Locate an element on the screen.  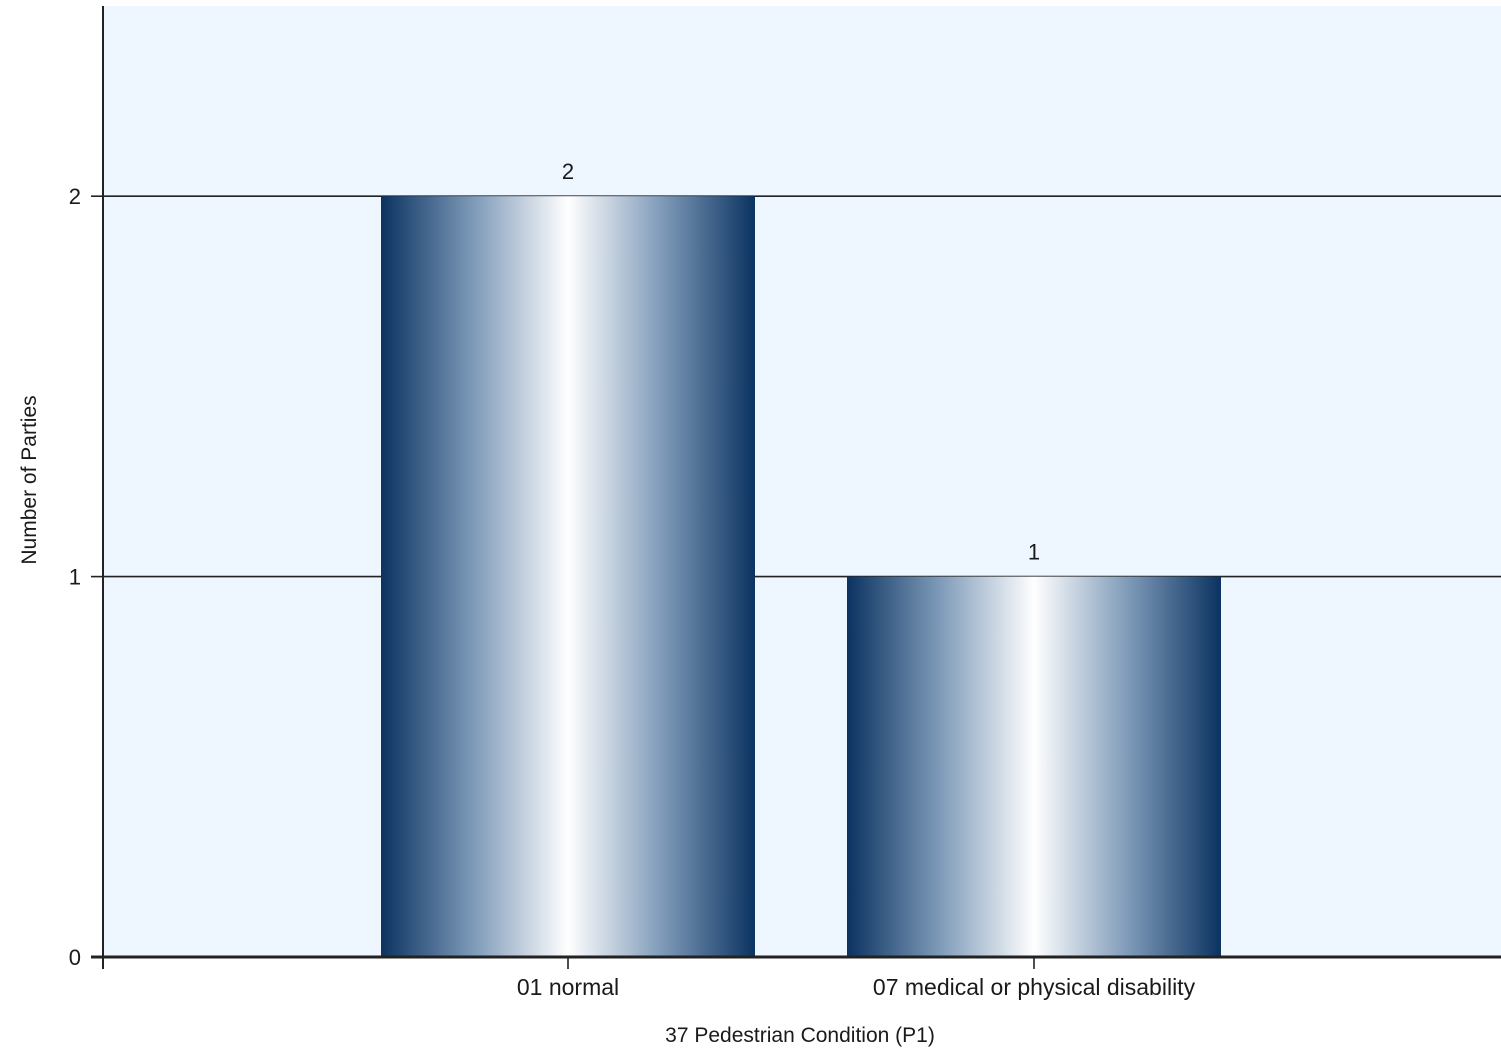
bar is located at coordinates (1034, 766).